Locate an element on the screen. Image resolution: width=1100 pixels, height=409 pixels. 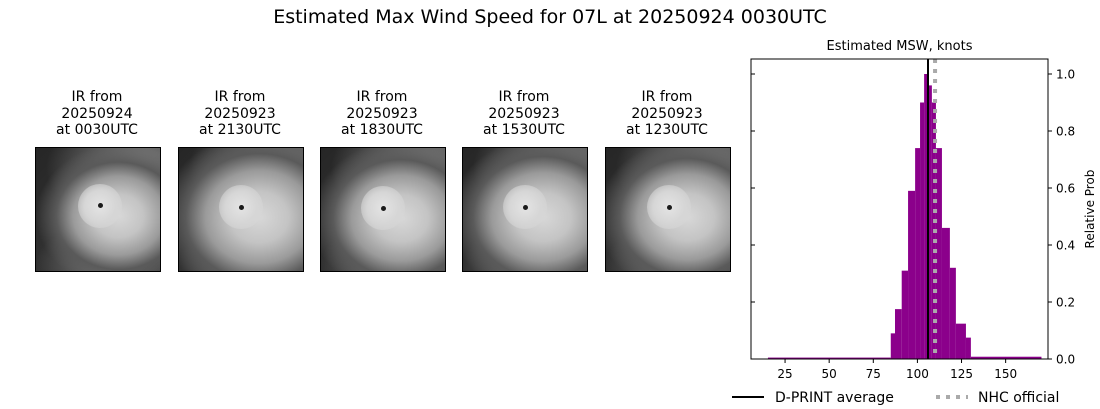
x-tick-label: 150 is located at coordinates (1005, 374).